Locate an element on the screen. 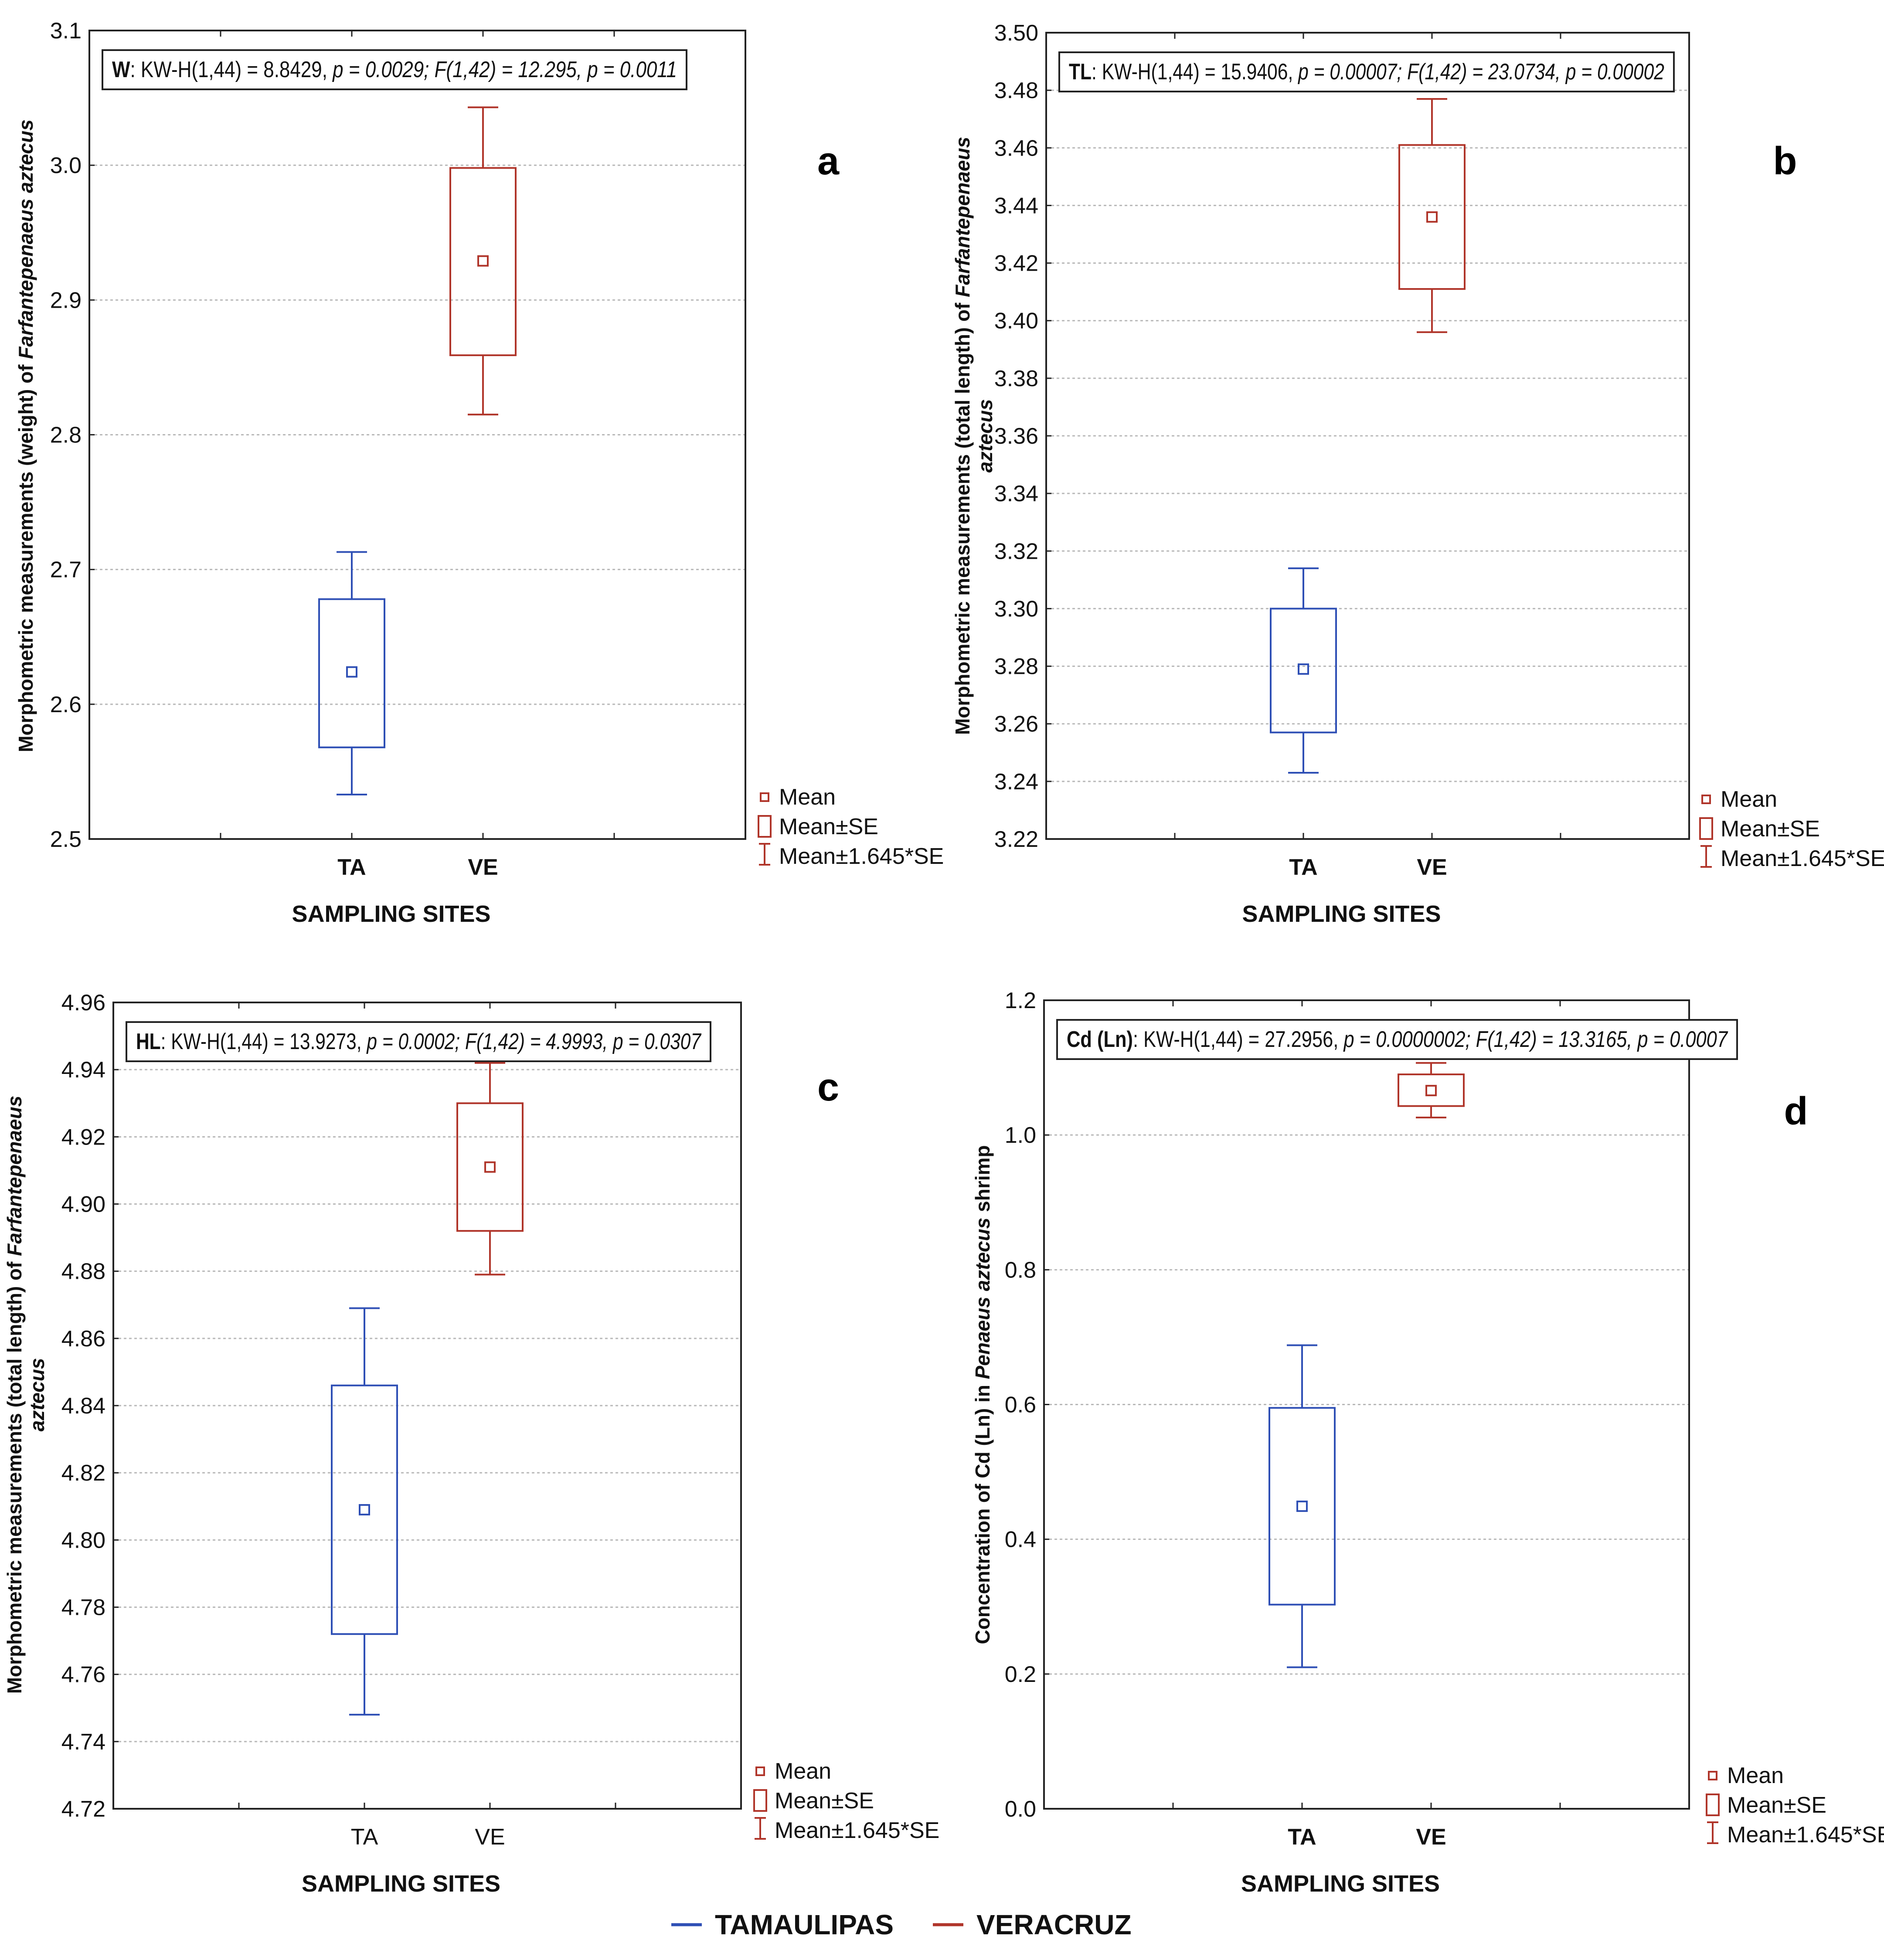 Image resolution: width=1884 pixels, height=1960 pixels. y-tick-label: 4.88 is located at coordinates (83, 1271).